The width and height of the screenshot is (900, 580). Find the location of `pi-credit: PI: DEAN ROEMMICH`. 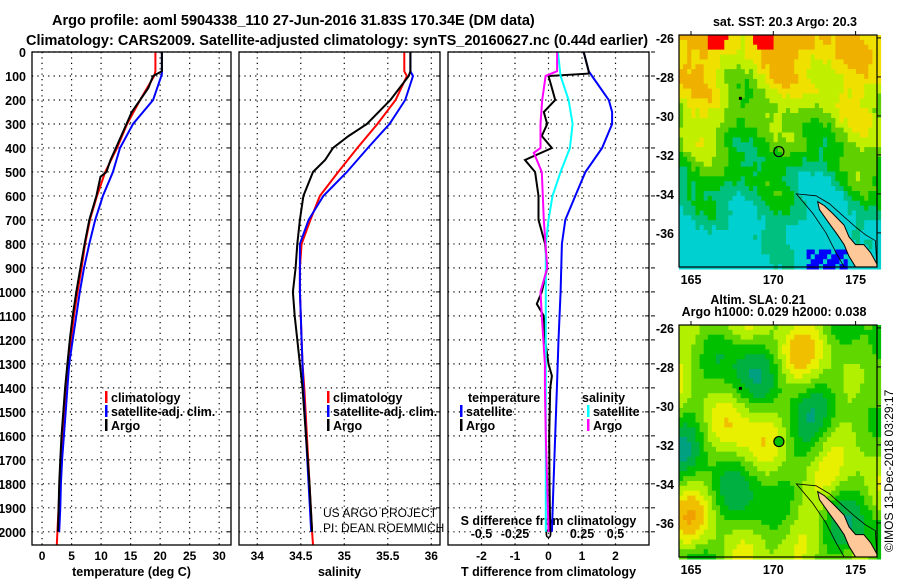

pi-credit: PI: DEAN ROEMMICH is located at coordinates (383, 528).